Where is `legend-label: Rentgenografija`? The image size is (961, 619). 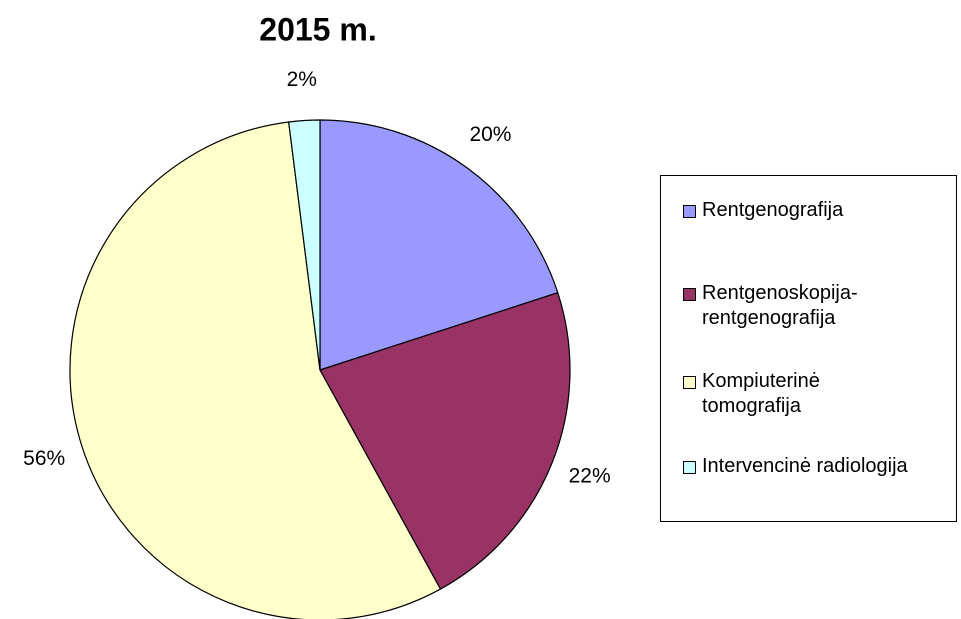 legend-label: Rentgenografija is located at coordinates (773, 210).